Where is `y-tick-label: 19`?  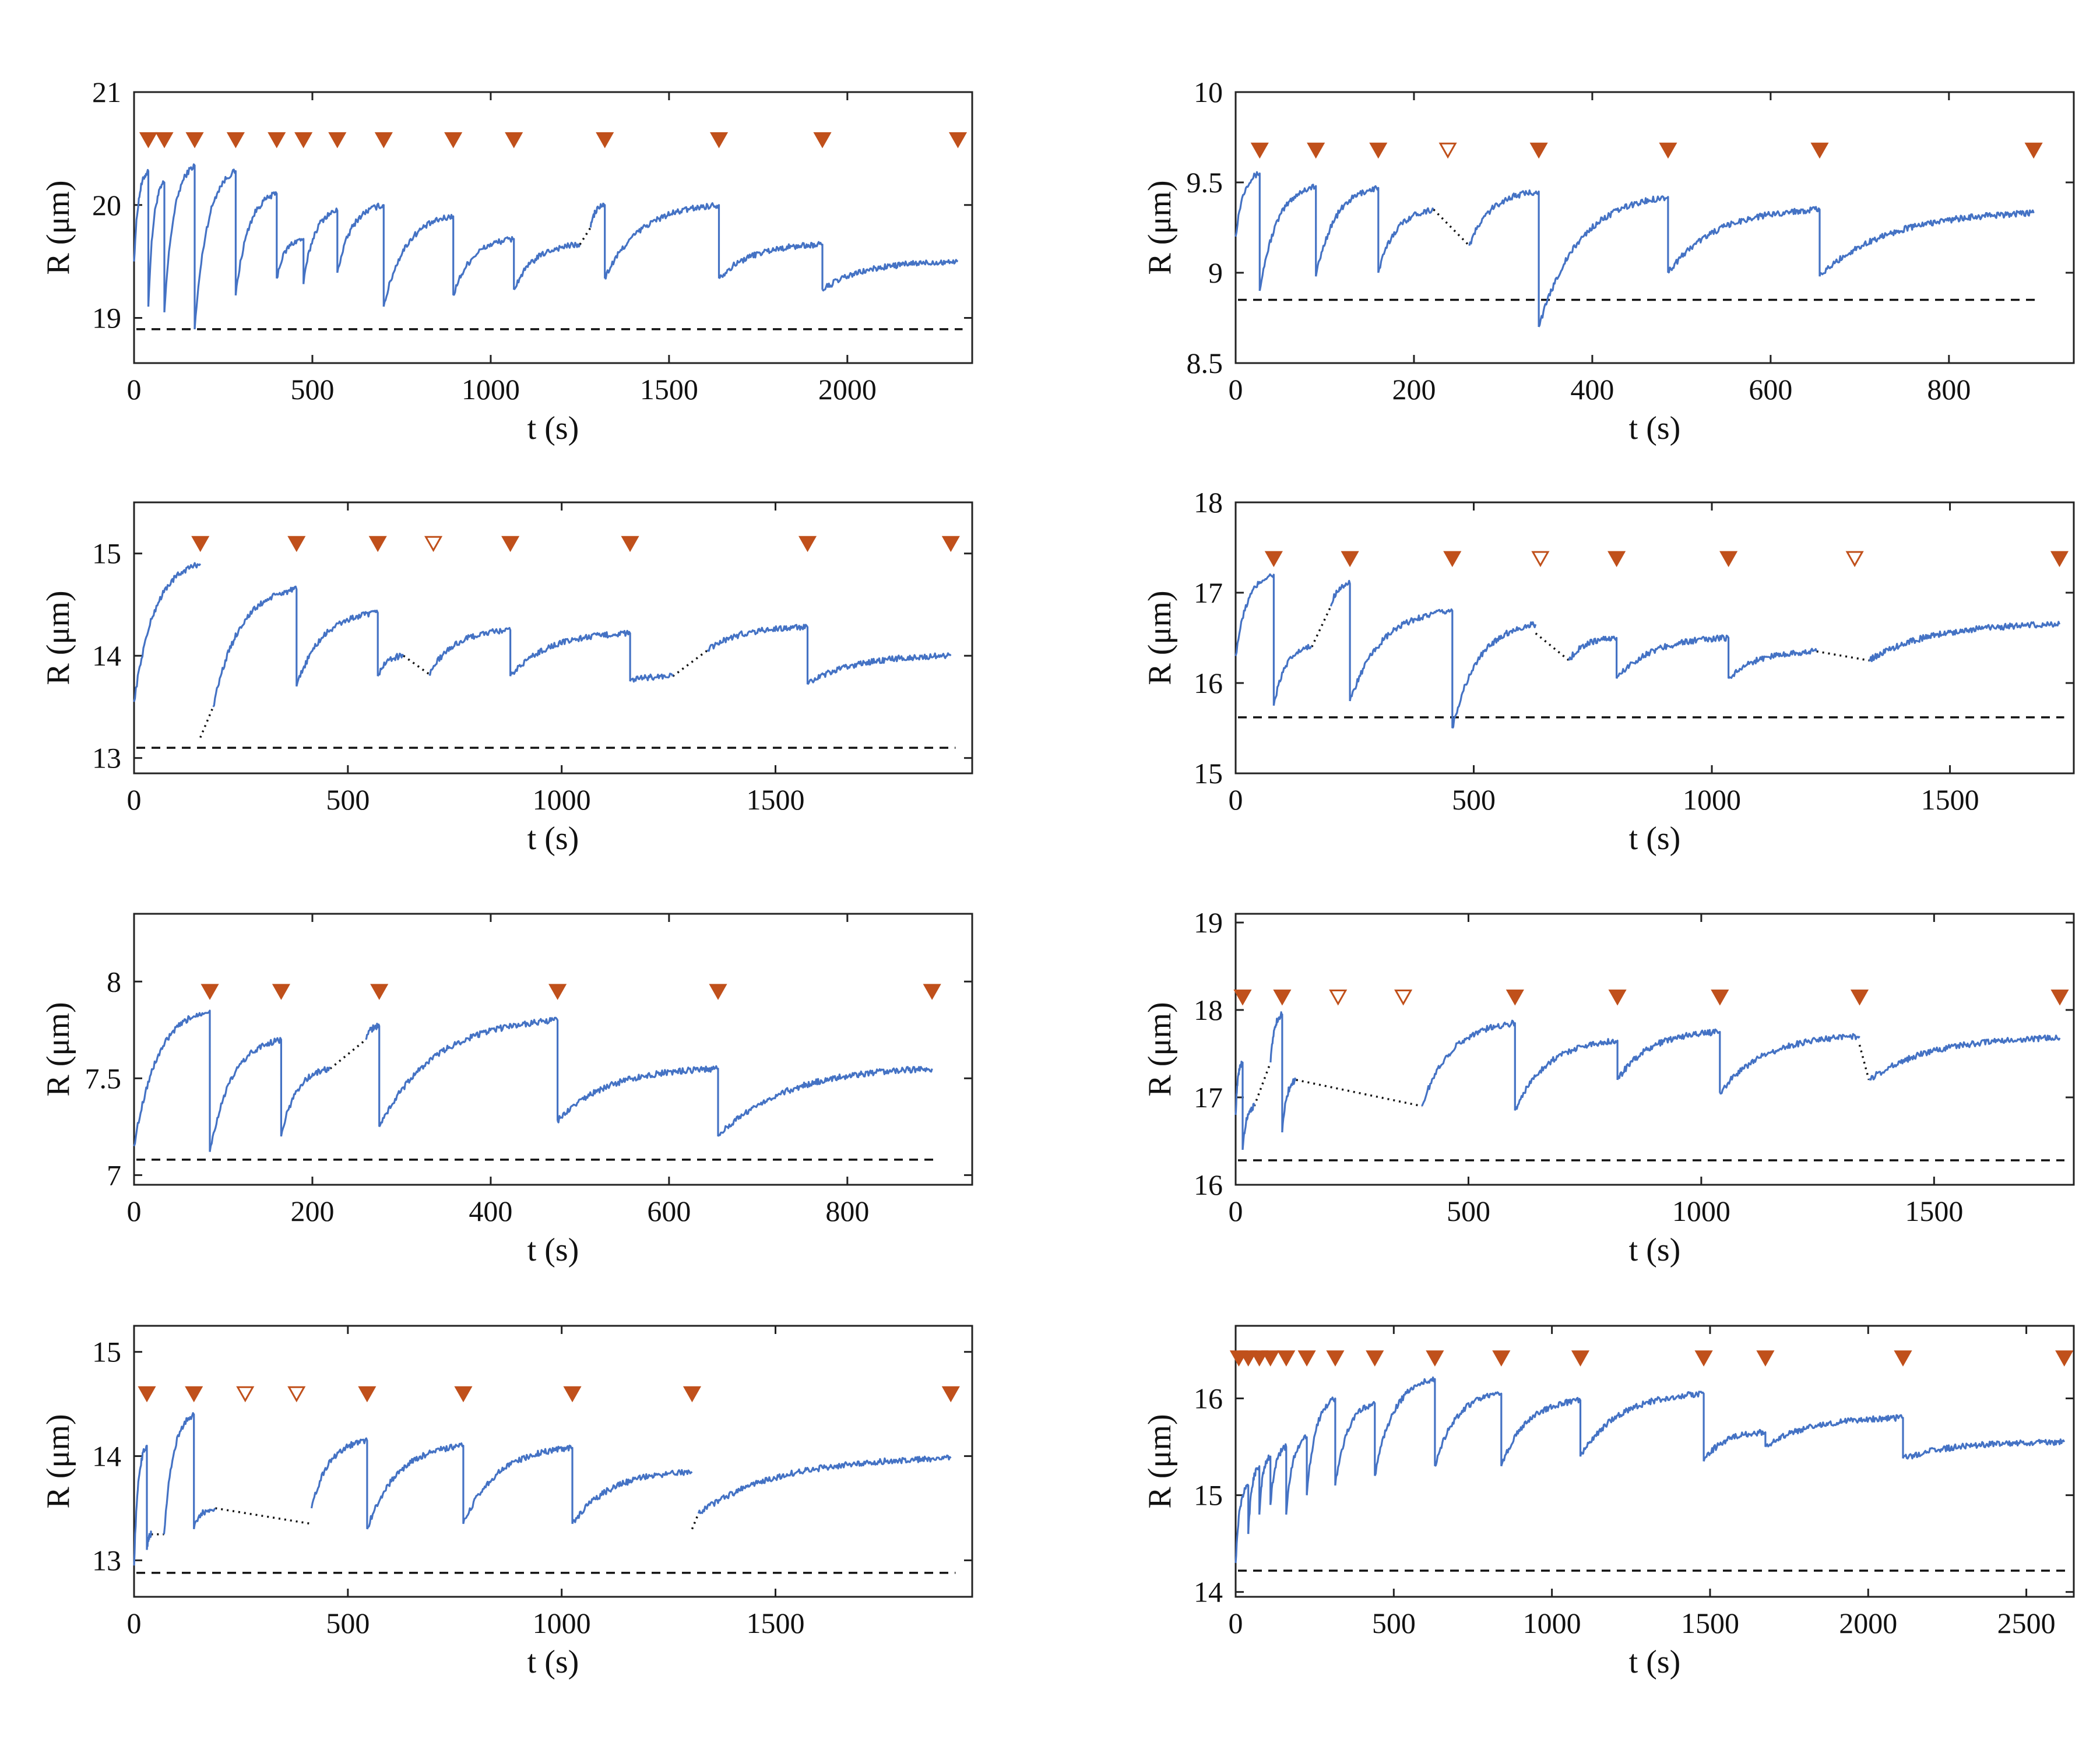 y-tick-label: 19 is located at coordinates (106, 318).